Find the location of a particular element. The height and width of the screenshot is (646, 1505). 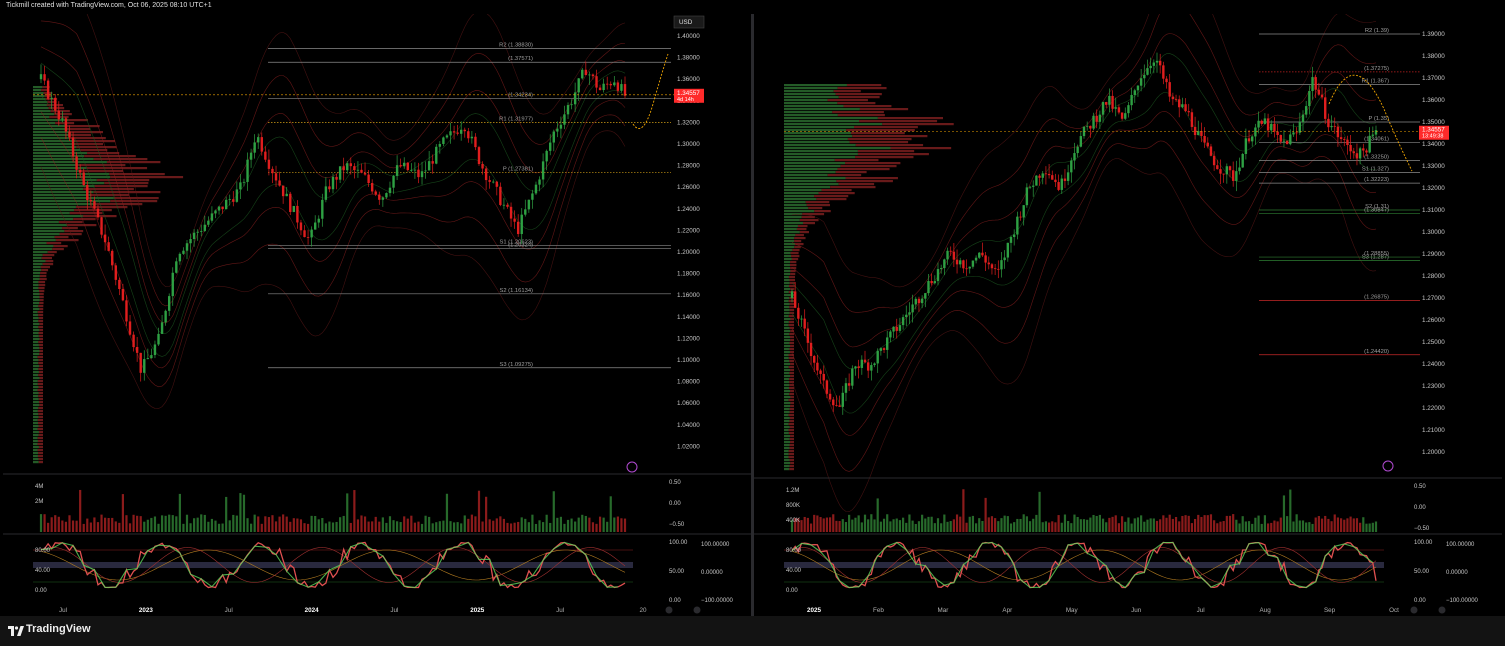

price-tick-label: 1.28000 is located at coordinates (688, 166).